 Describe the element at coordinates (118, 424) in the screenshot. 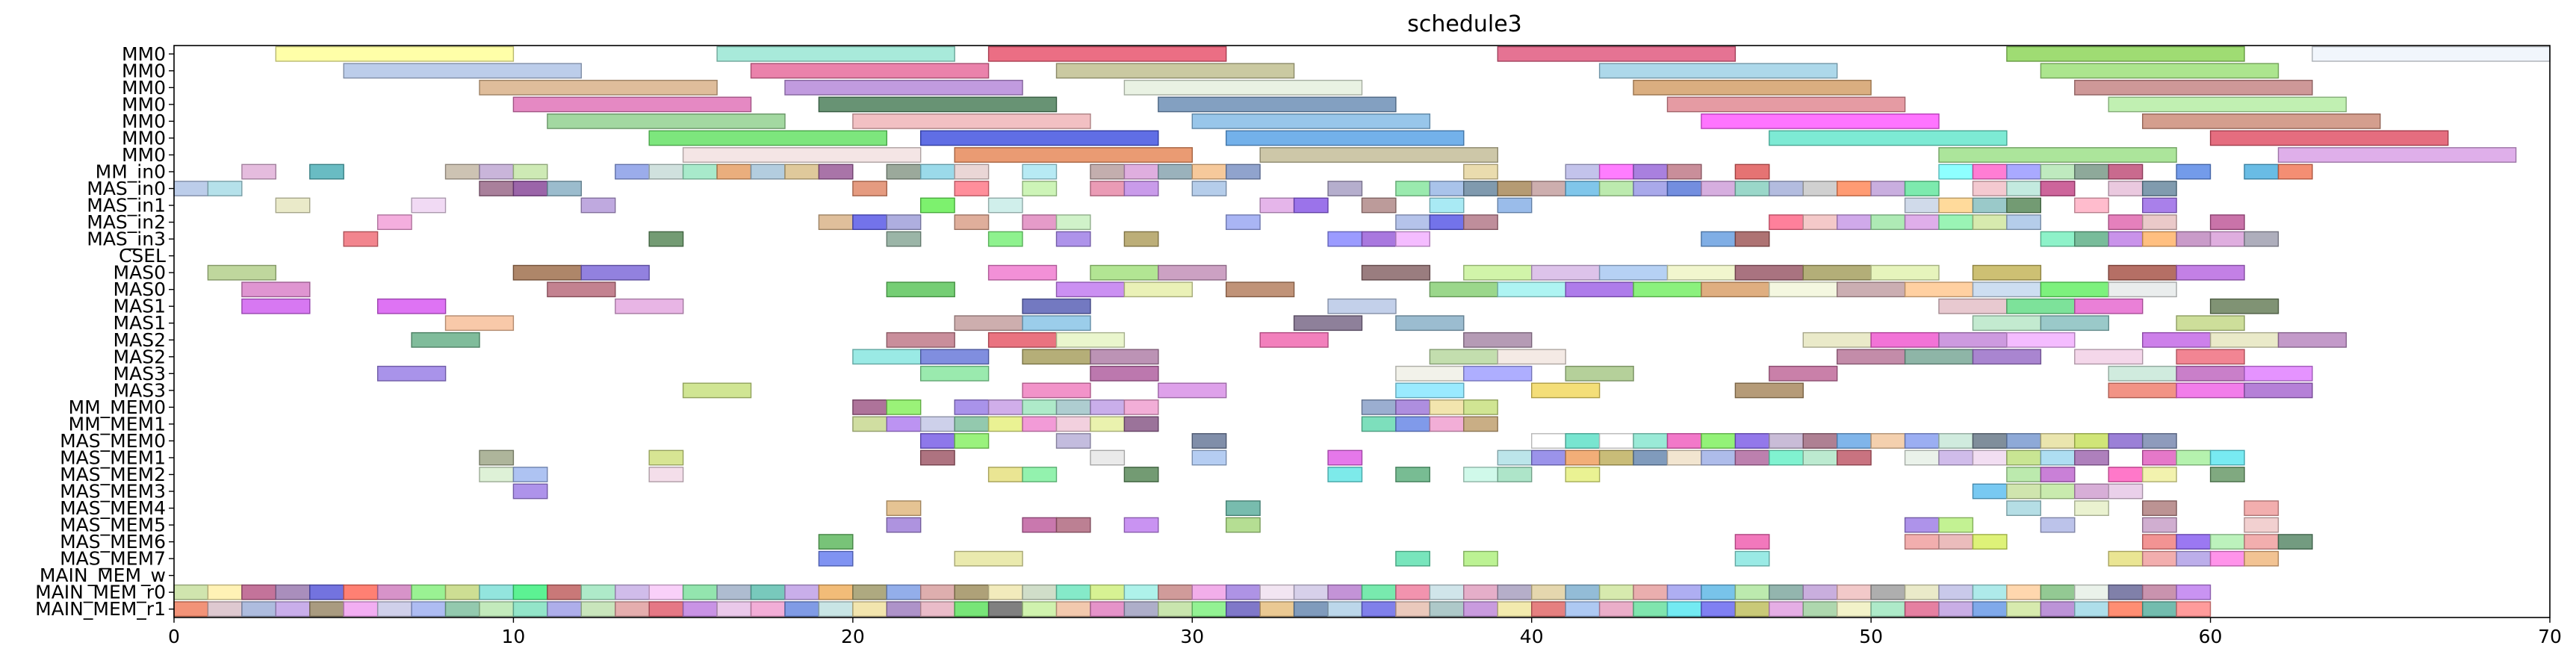

I see `y-tick-label: MM_MEM1` at that location.